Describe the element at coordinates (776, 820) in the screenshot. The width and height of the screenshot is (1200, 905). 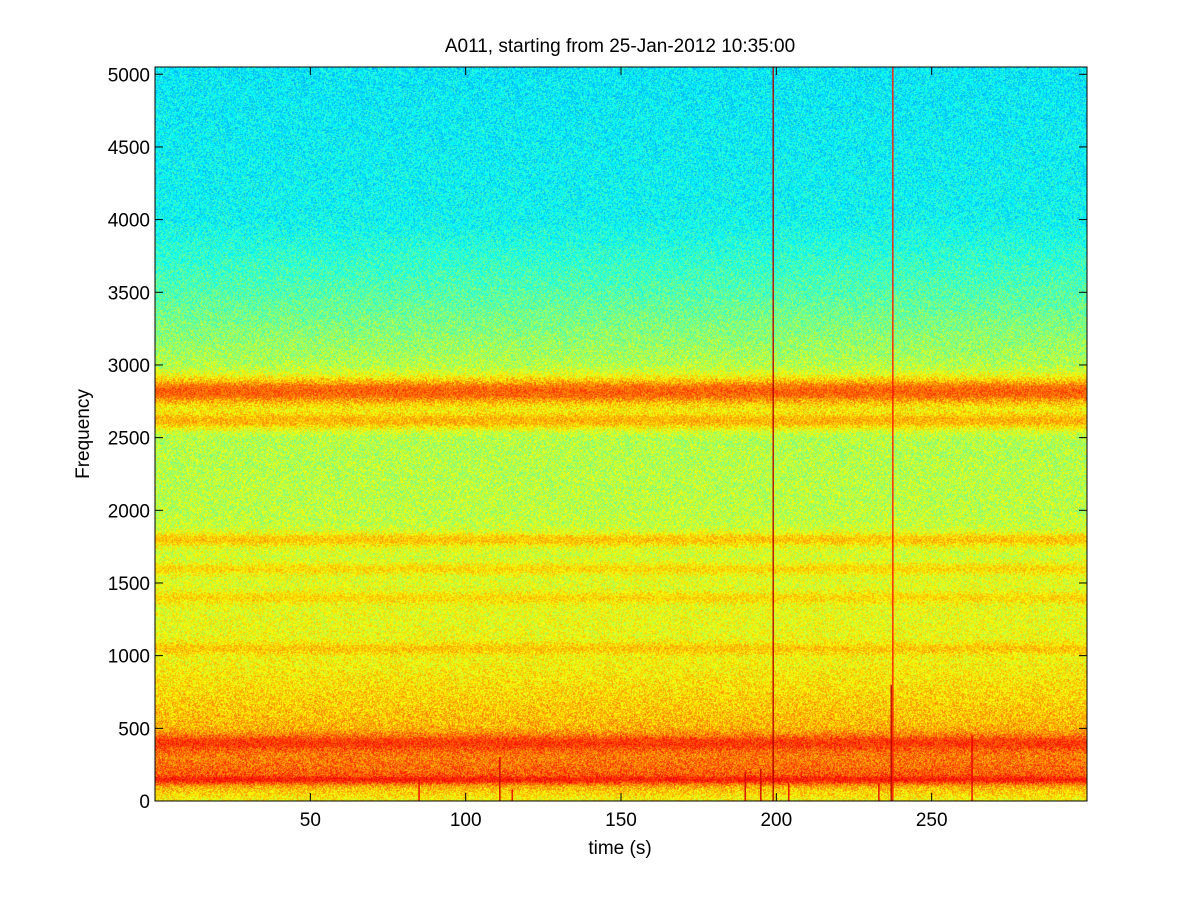
I see `x-tick-label: 200` at that location.